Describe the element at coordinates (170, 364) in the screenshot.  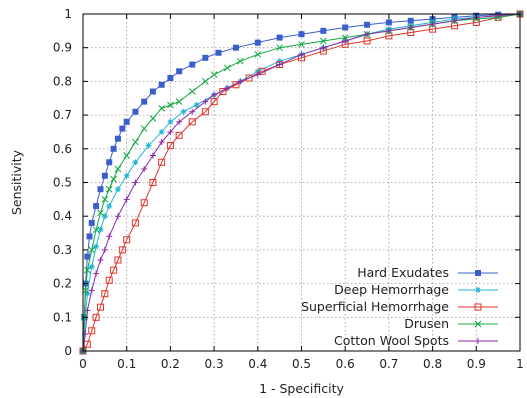
I see `x-tick-label: 0.2` at that location.